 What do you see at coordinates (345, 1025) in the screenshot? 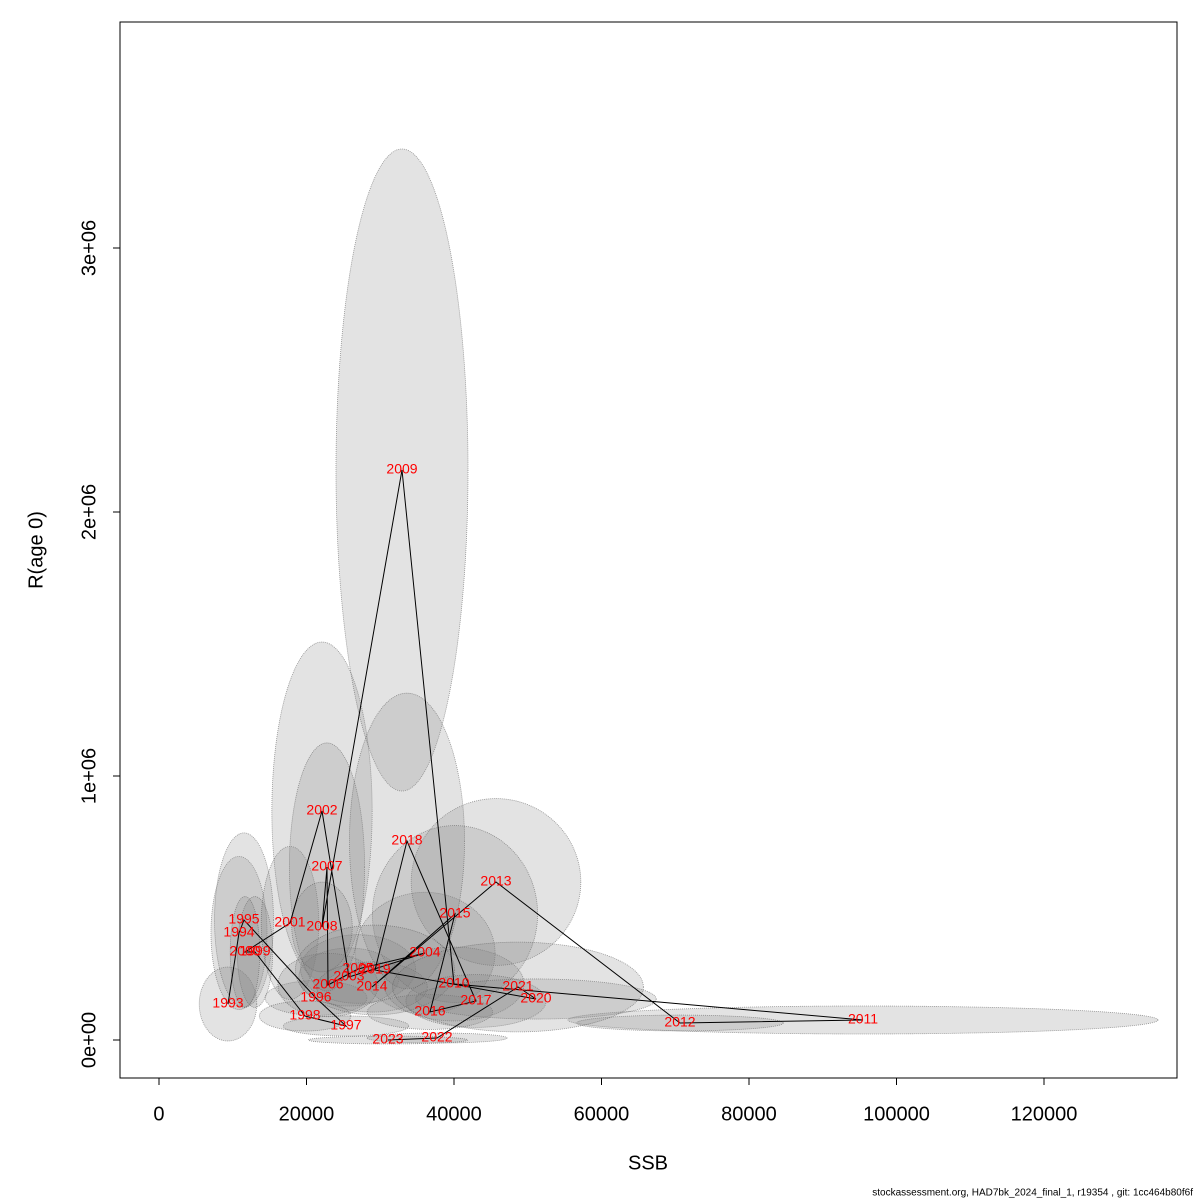
I see `year-label: 1997` at bounding box center [345, 1025].